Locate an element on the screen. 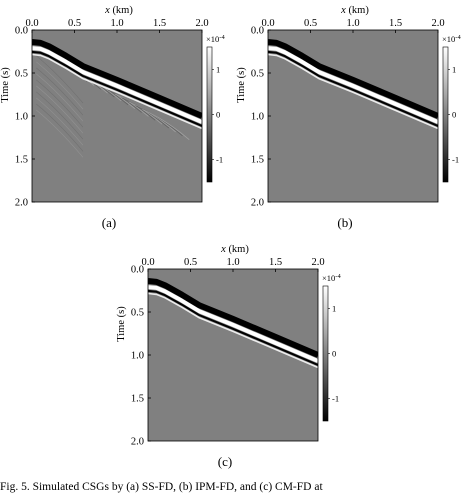 This screenshot has width=474, height=495. panel-label: (b) is located at coordinates (344, 222).